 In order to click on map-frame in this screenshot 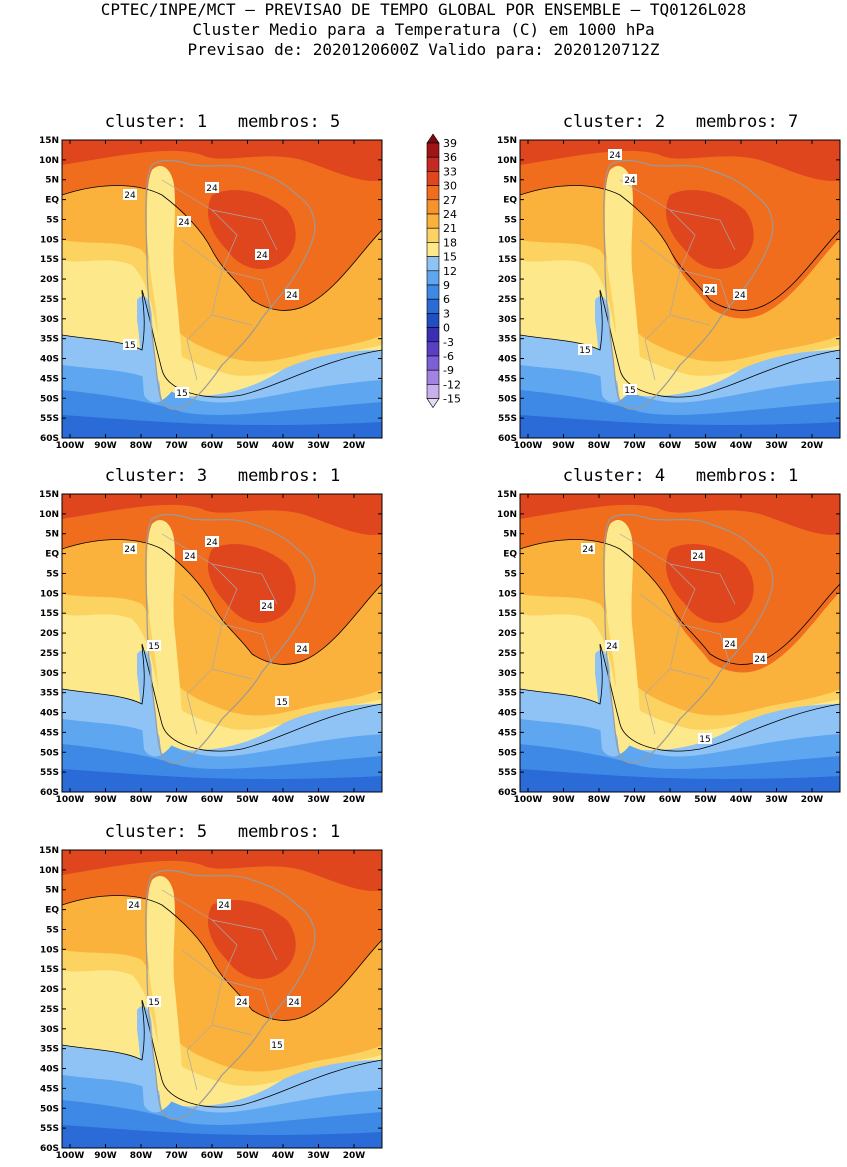, I will do `click(680, 643)`.